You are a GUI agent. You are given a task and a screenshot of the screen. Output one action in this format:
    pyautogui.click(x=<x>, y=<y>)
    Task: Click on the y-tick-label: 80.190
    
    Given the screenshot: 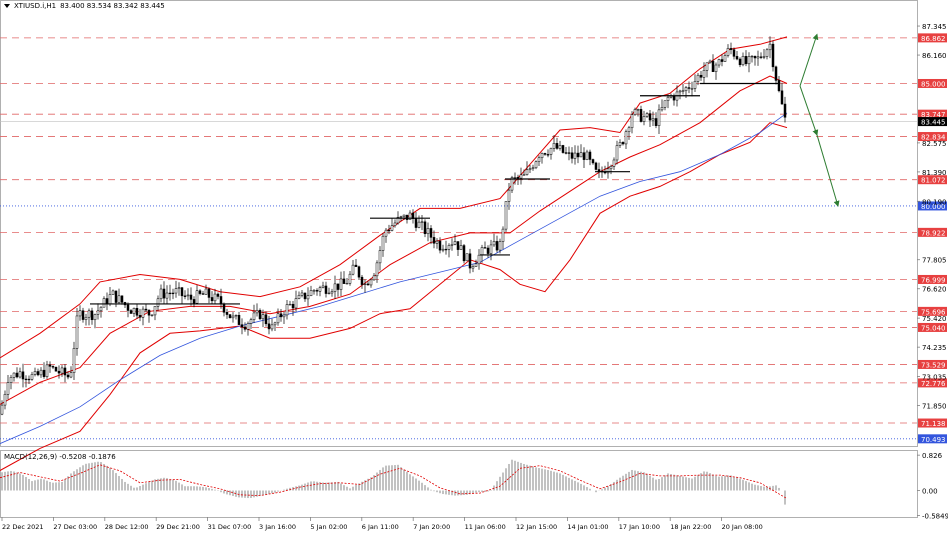 What is the action you would take?
    pyautogui.click(x=934, y=202)
    